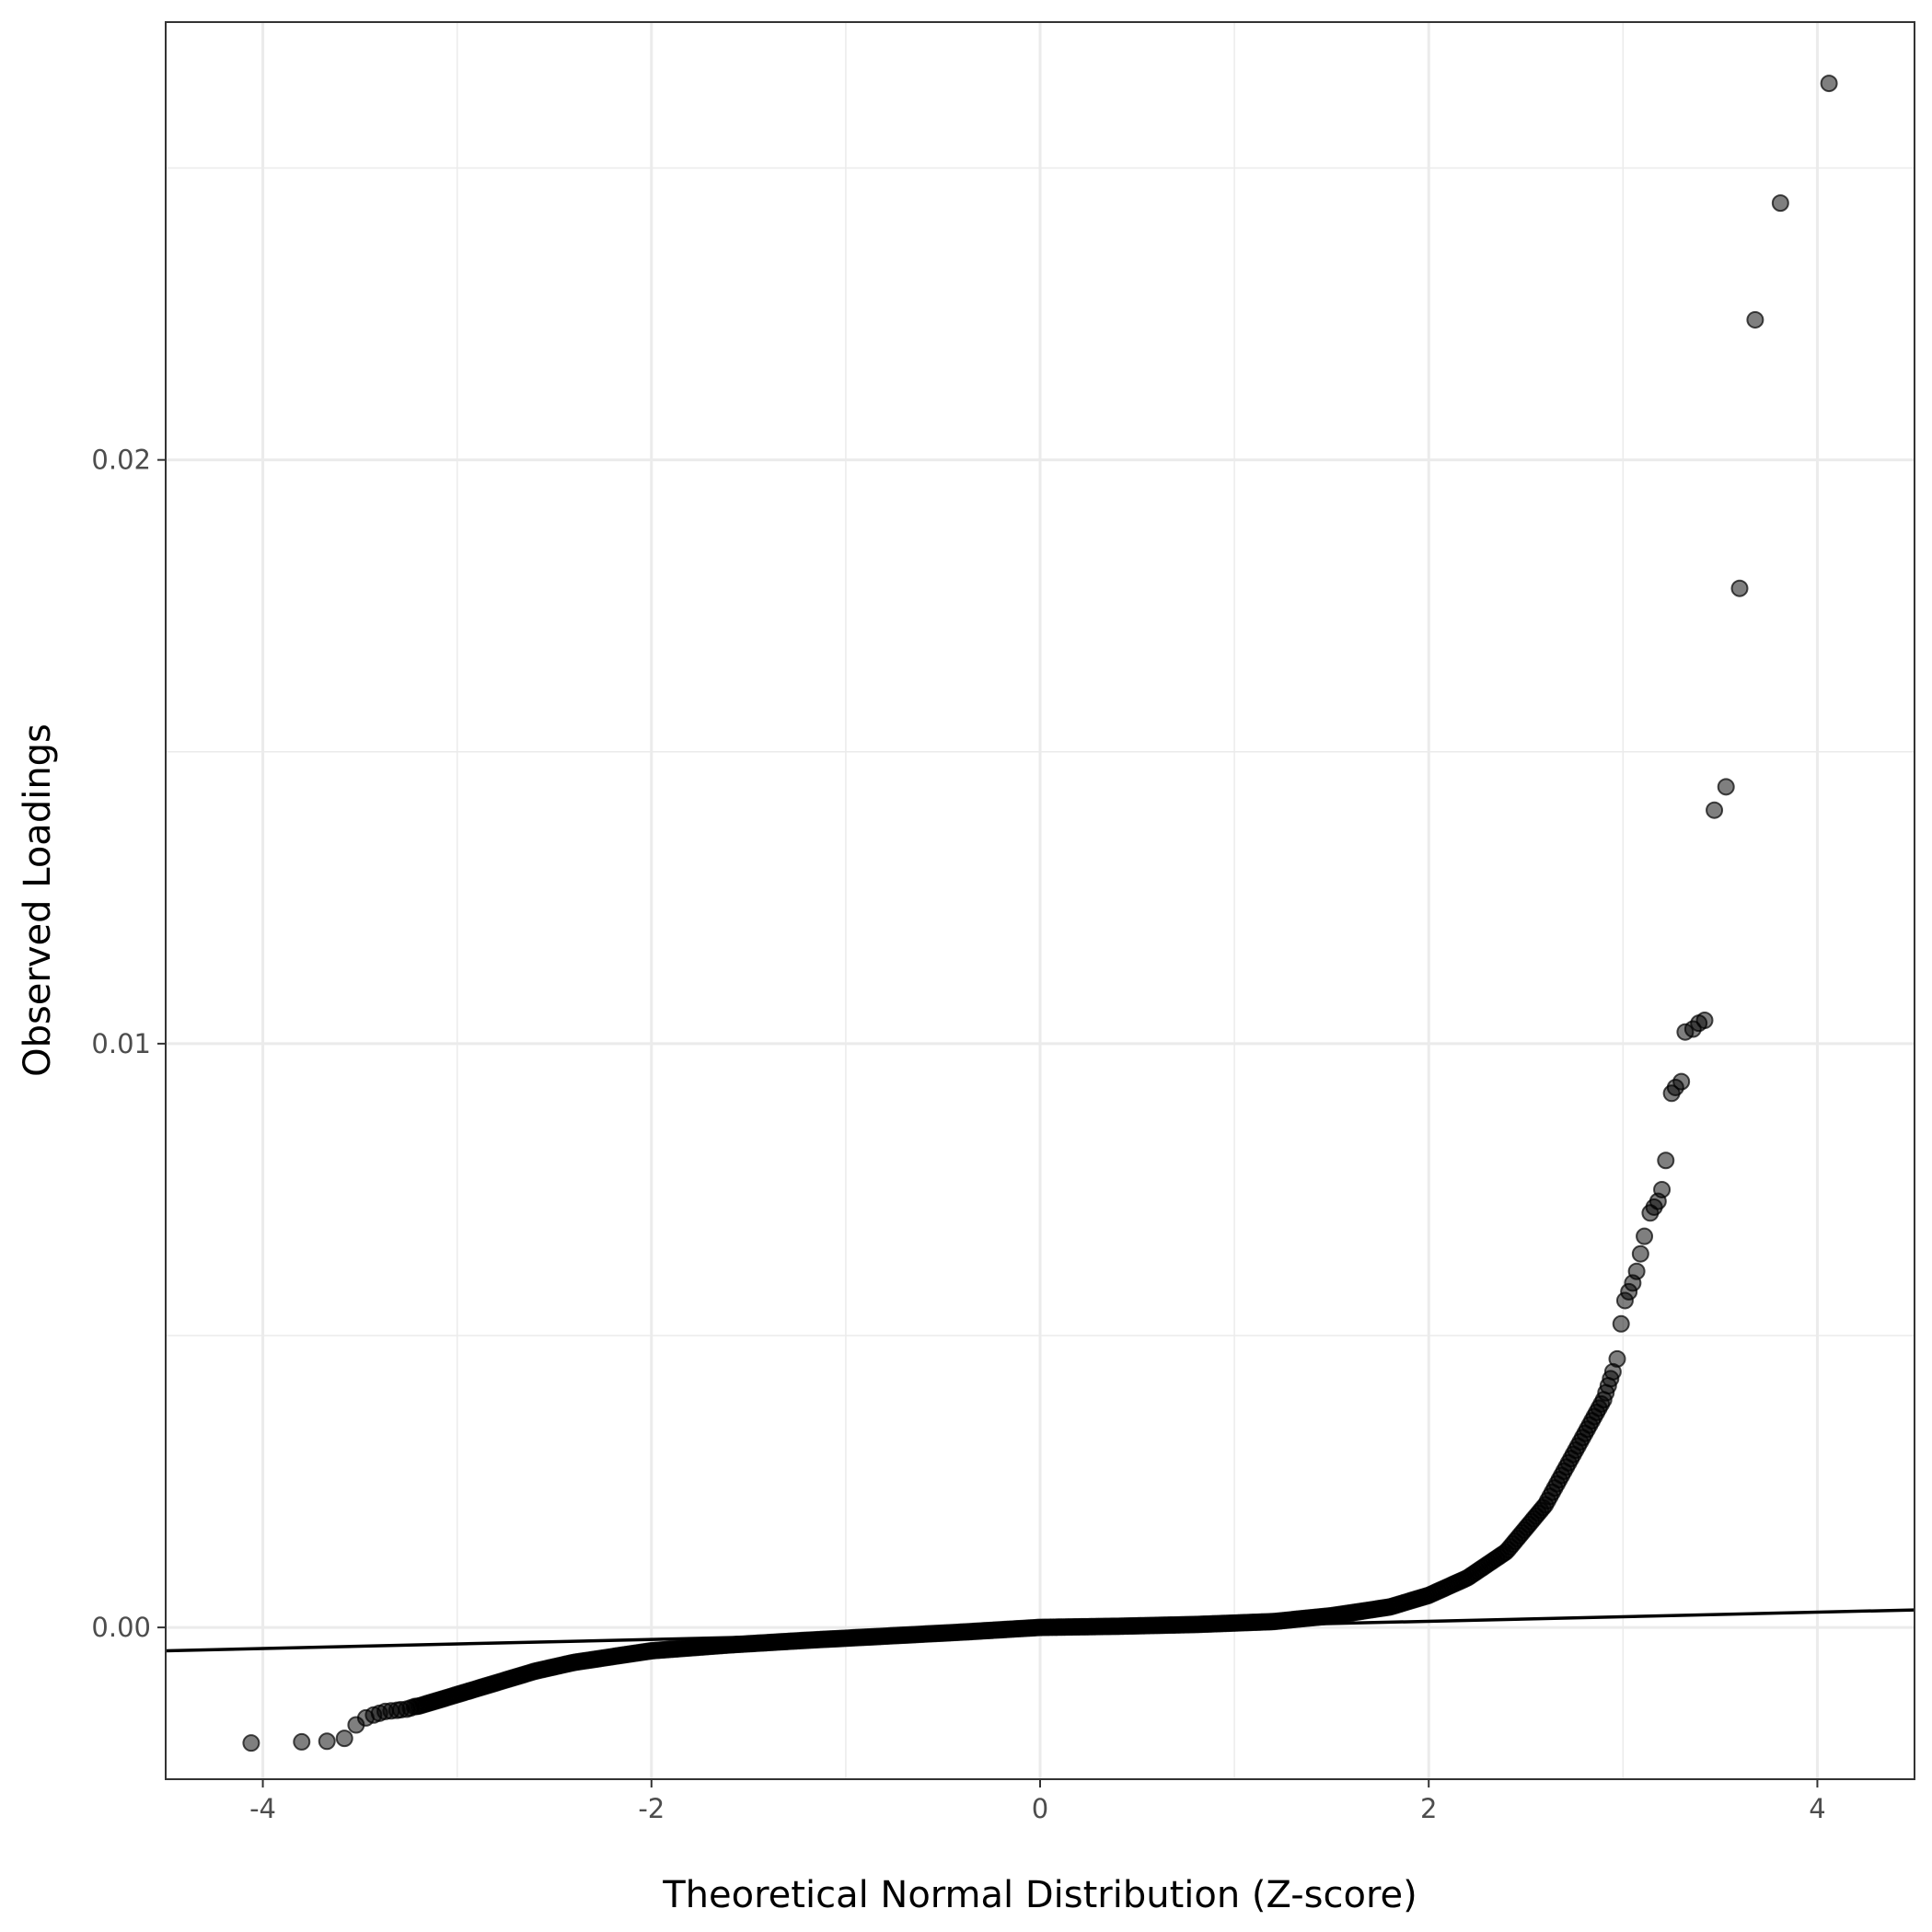 The width and height of the screenshot is (1932, 1932). What do you see at coordinates (1040, 1809) in the screenshot?
I see `x-tick-label: 0` at bounding box center [1040, 1809].